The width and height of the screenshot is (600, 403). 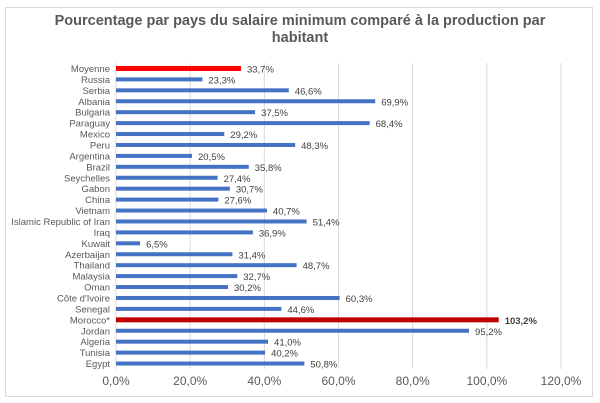 What do you see at coordinates (92, 266) in the screenshot?
I see `category-label: Thailand` at bounding box center [92, 266].